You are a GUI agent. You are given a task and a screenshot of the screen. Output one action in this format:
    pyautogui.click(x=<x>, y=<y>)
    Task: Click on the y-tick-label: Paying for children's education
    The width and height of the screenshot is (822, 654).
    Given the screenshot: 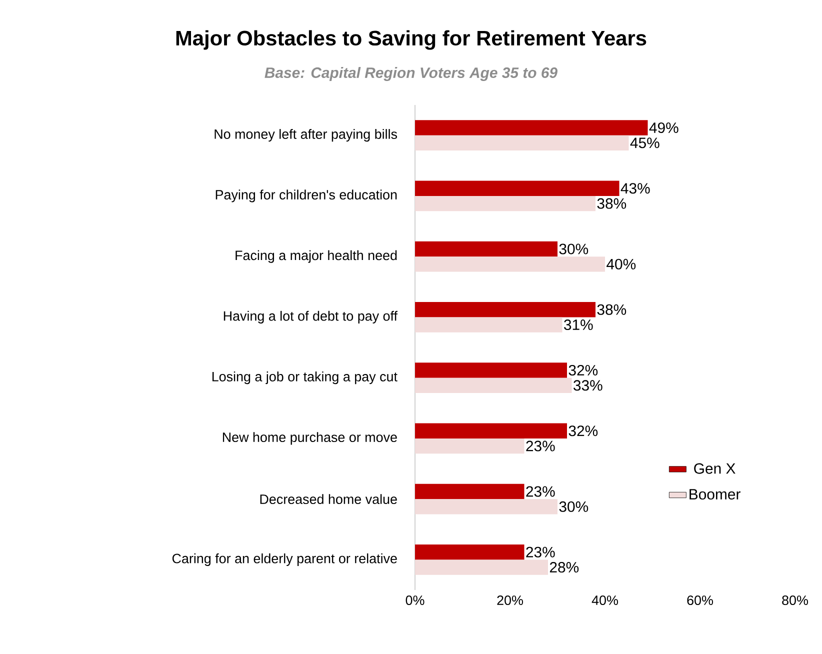 What is the action you would take?
    pyautogui.click(x=306, y=196)
    